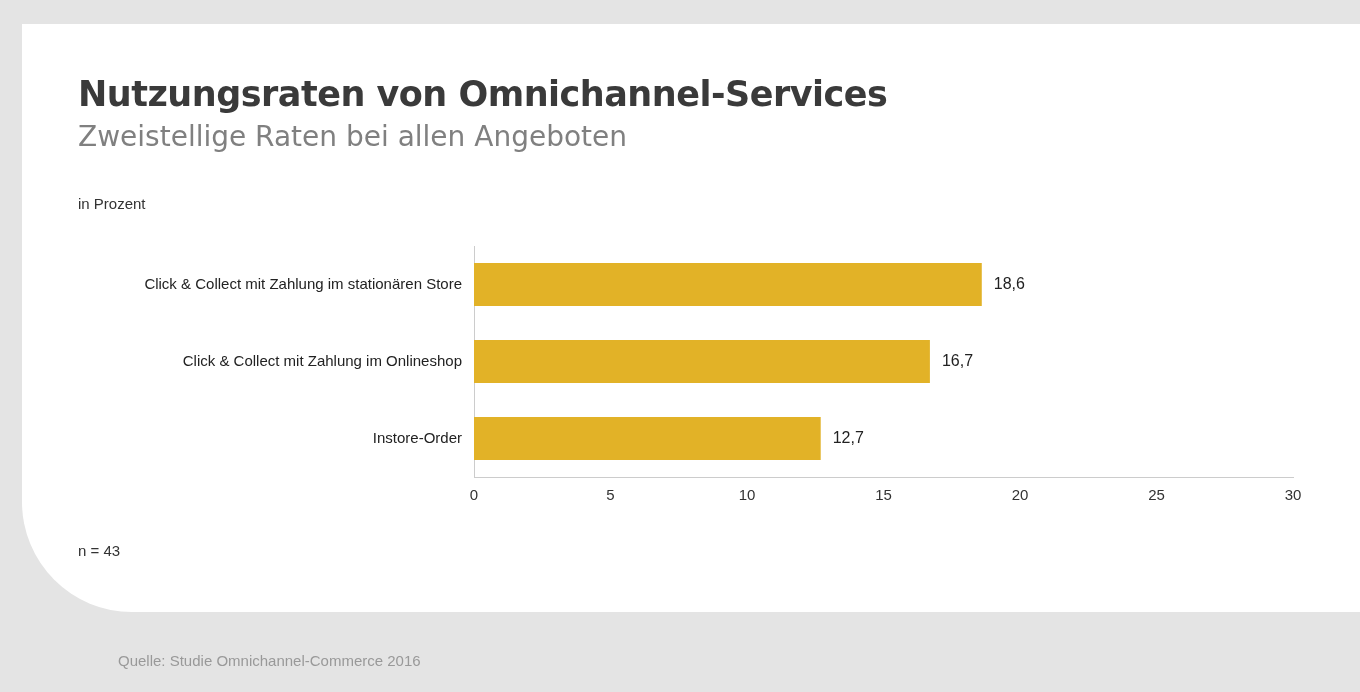 The height and width of the screenshot is (692, 1360). What do you see at coordinates (610, 495) in the screenshot?
I see `x-tick-label: 5` at bounding box center [610, 495].